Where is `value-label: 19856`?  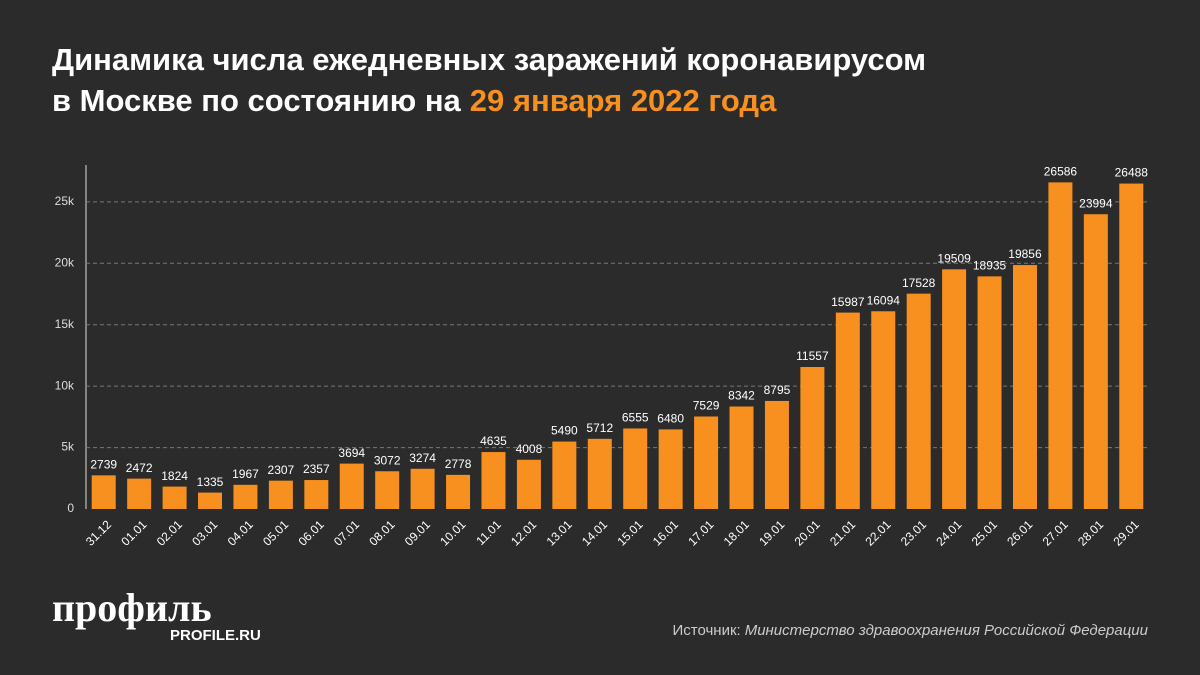
value-label: 19856 is located at coordinates (1025, 254).